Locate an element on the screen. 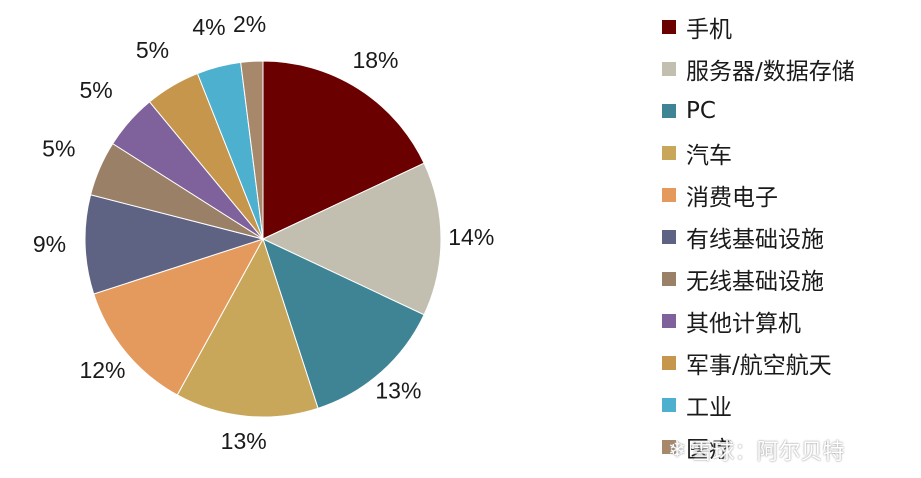  watermark: ❄ 雪球：阿尔贝特 is located at coordinates (756, 450).